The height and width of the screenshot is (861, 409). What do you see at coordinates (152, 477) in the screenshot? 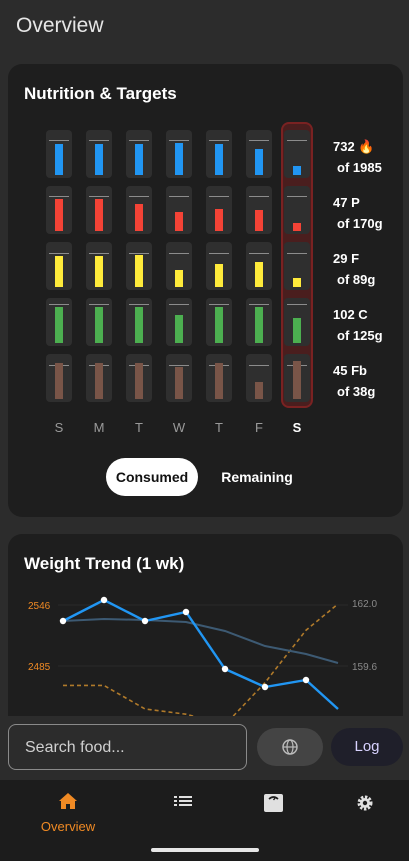
I see `consumed-toggle-button: Consumed` at bounding box center [152, 477].